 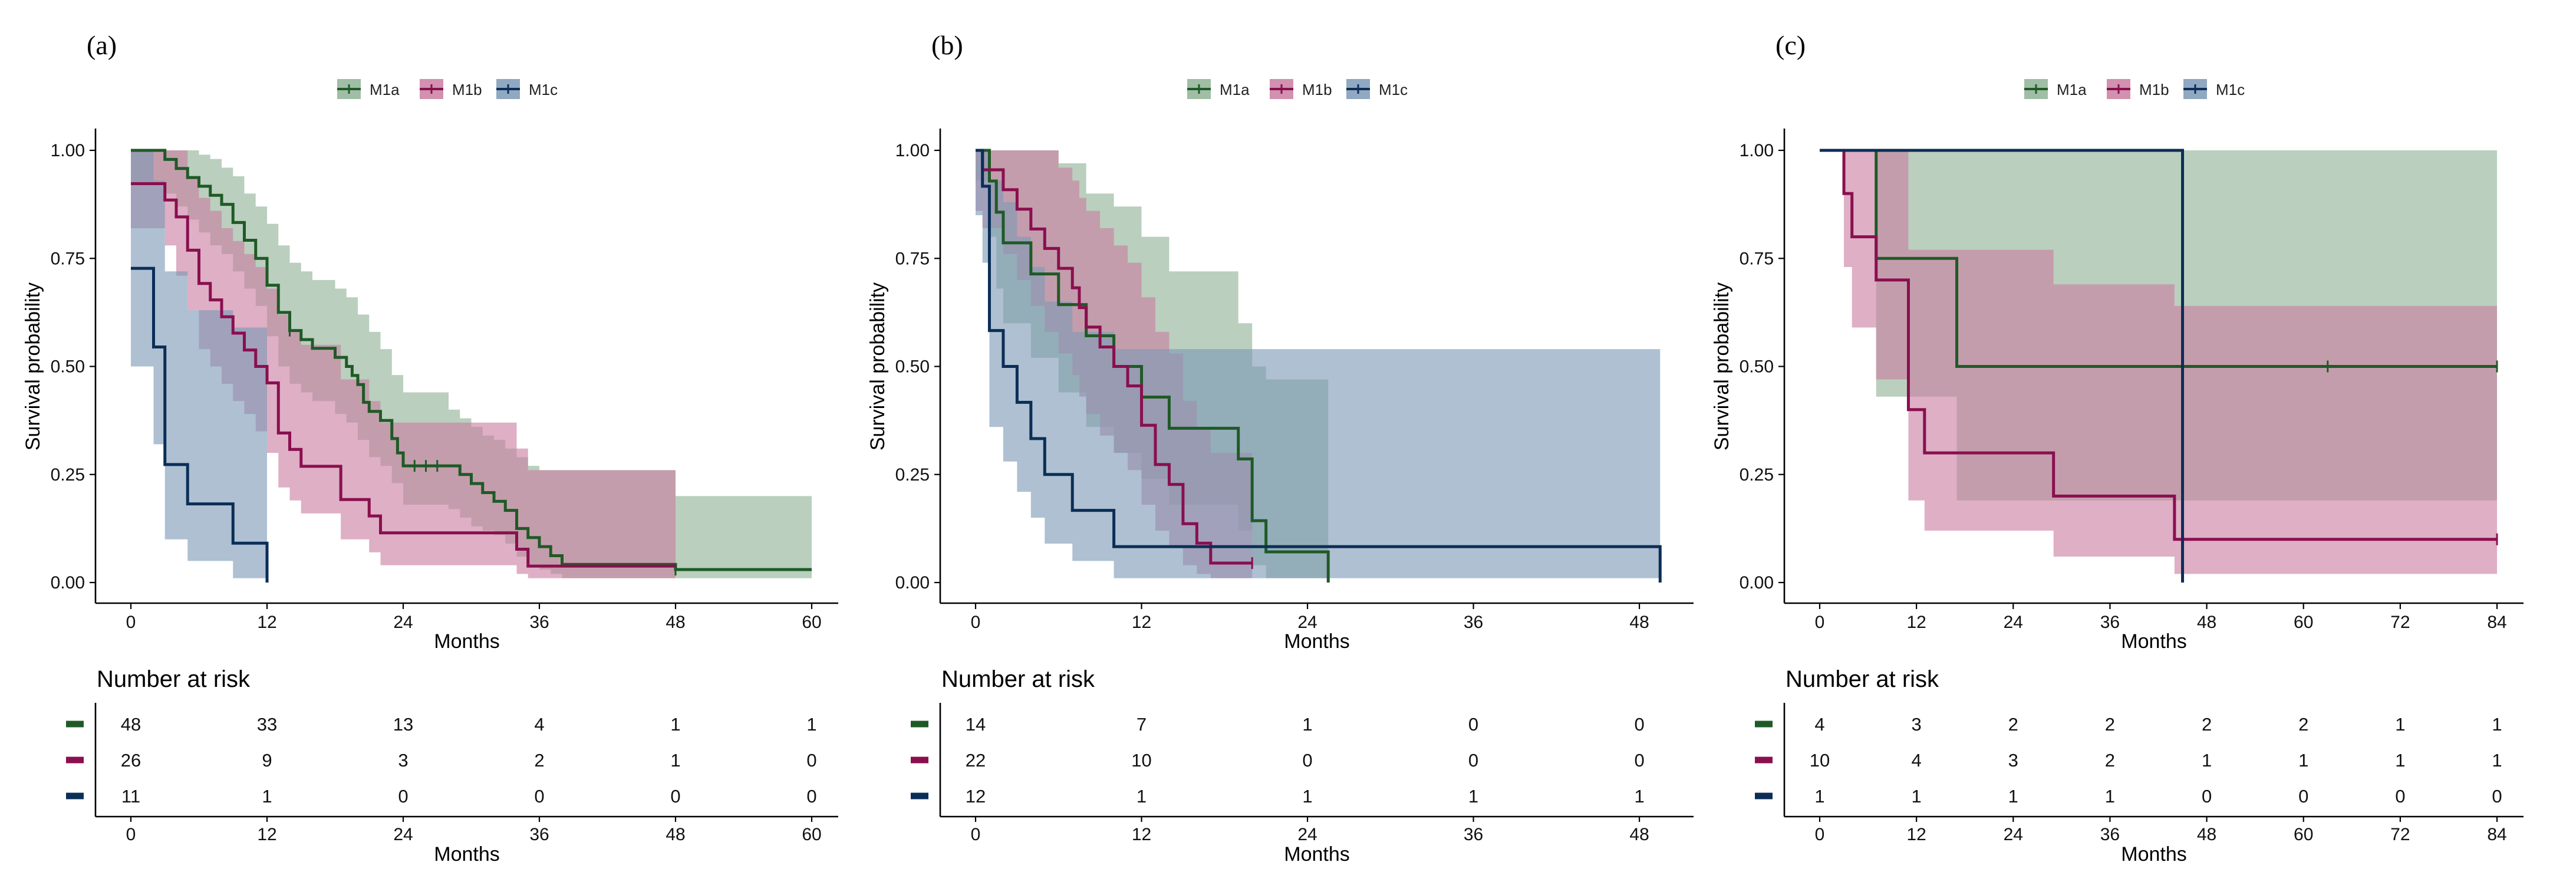 What do you see at coordinates (131, 760) in the screenshot?
I see `risk-count: 26` at bounding box center [131, 760].